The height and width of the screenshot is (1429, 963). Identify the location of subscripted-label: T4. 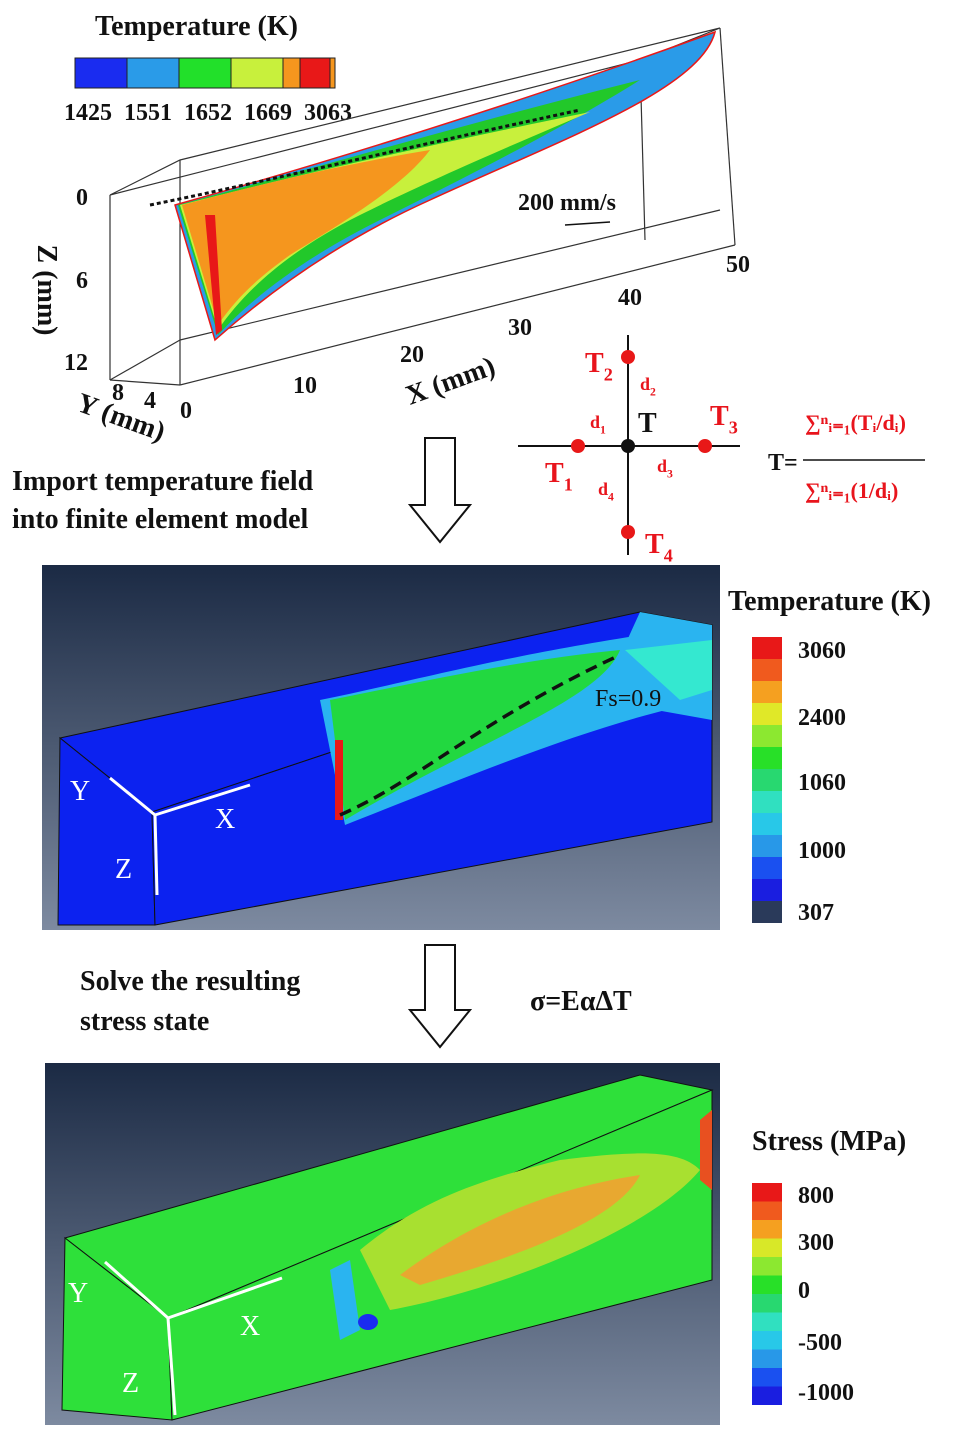
(659, 547).